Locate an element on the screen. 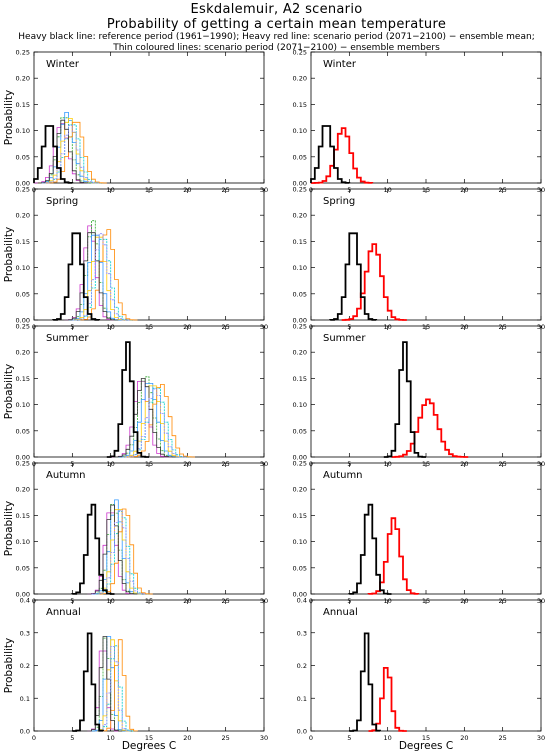  plot-frame-autumn-mean is located at coordinates (426, 528).